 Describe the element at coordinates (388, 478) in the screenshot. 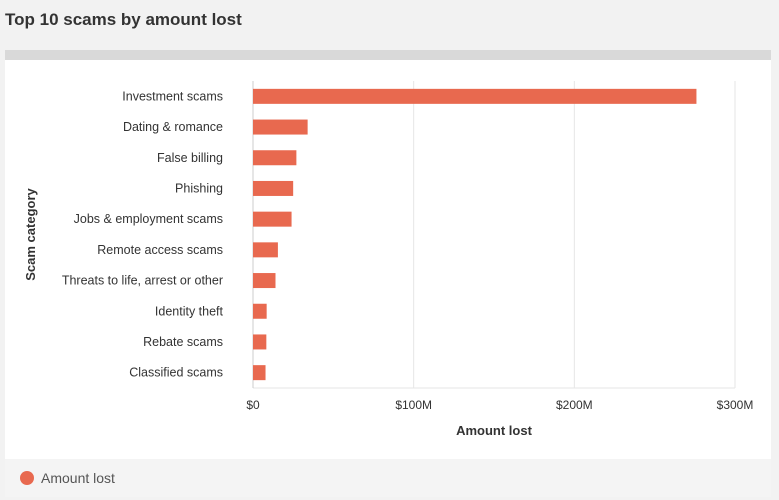

I see `legend-bar: Amount lost` at that location.